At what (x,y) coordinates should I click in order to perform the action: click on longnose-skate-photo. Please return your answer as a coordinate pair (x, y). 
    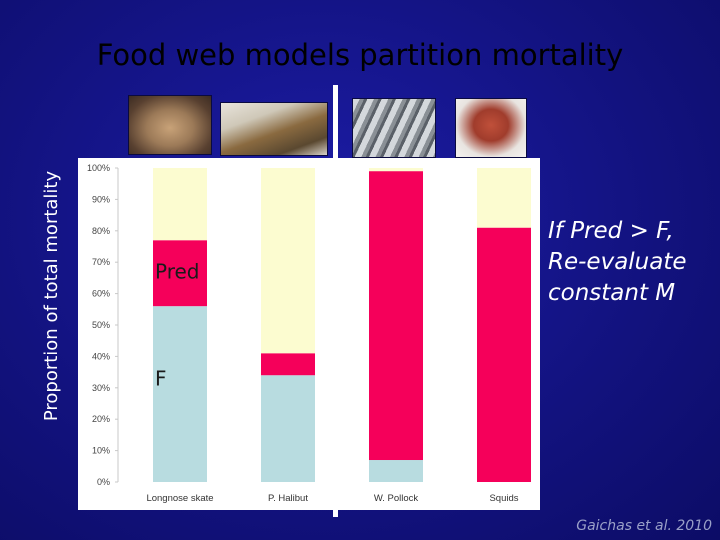
    Looking at the image, I should click on (170, 125).